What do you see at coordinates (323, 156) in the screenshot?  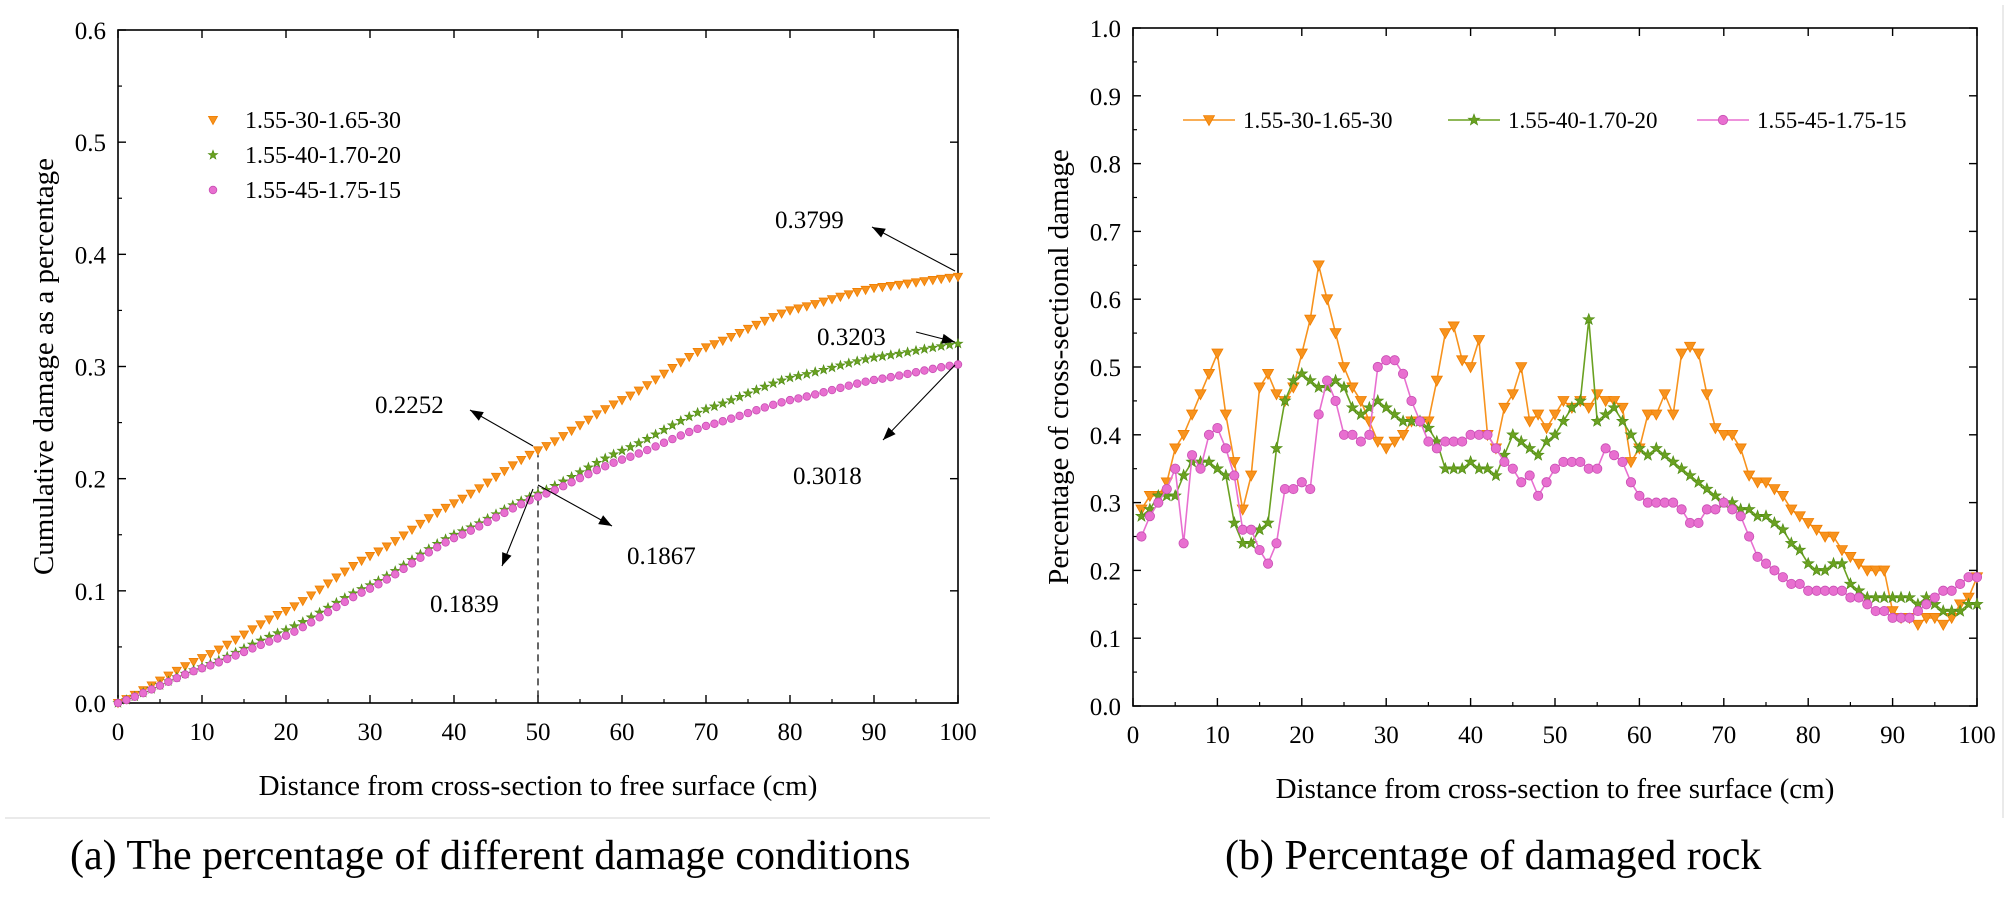 I see `legend-a-label-1: 1.55-40-1.70-20` at bounding box center [323, 156].